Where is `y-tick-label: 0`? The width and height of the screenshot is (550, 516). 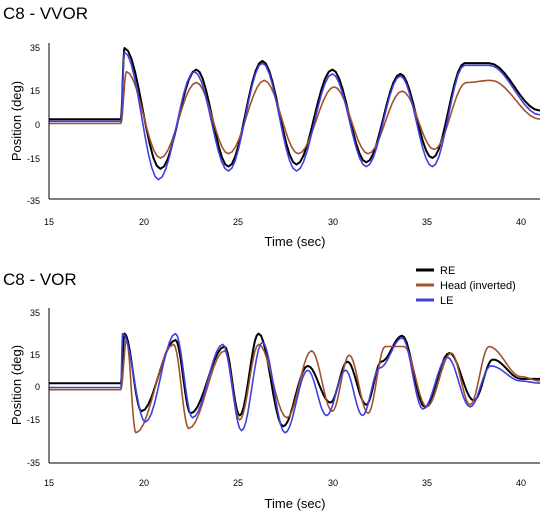 y-tick-label: 0 is located at coordinates (37, 387).